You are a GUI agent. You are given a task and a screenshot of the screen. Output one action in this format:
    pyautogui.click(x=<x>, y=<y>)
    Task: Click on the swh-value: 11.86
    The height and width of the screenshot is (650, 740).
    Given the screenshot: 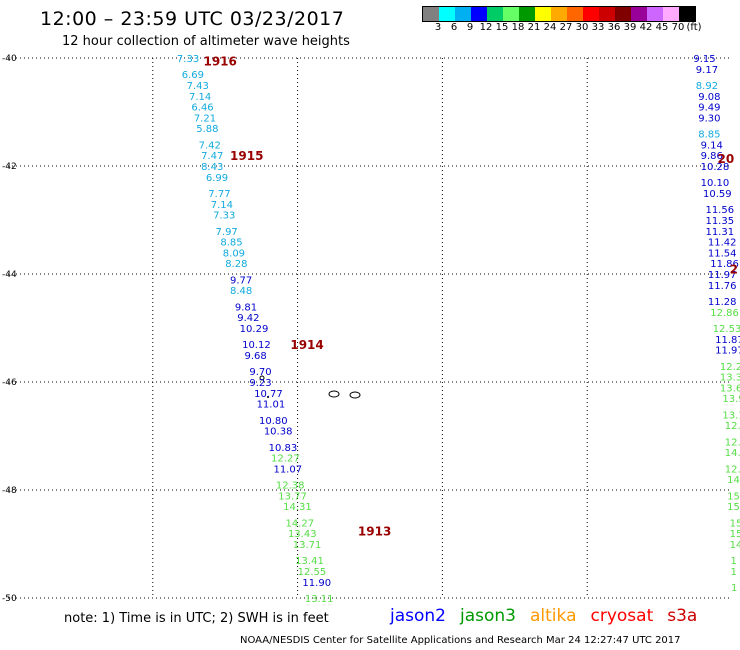 What is the action you would take?
    pyautogui.click(x=724, y=264)
    